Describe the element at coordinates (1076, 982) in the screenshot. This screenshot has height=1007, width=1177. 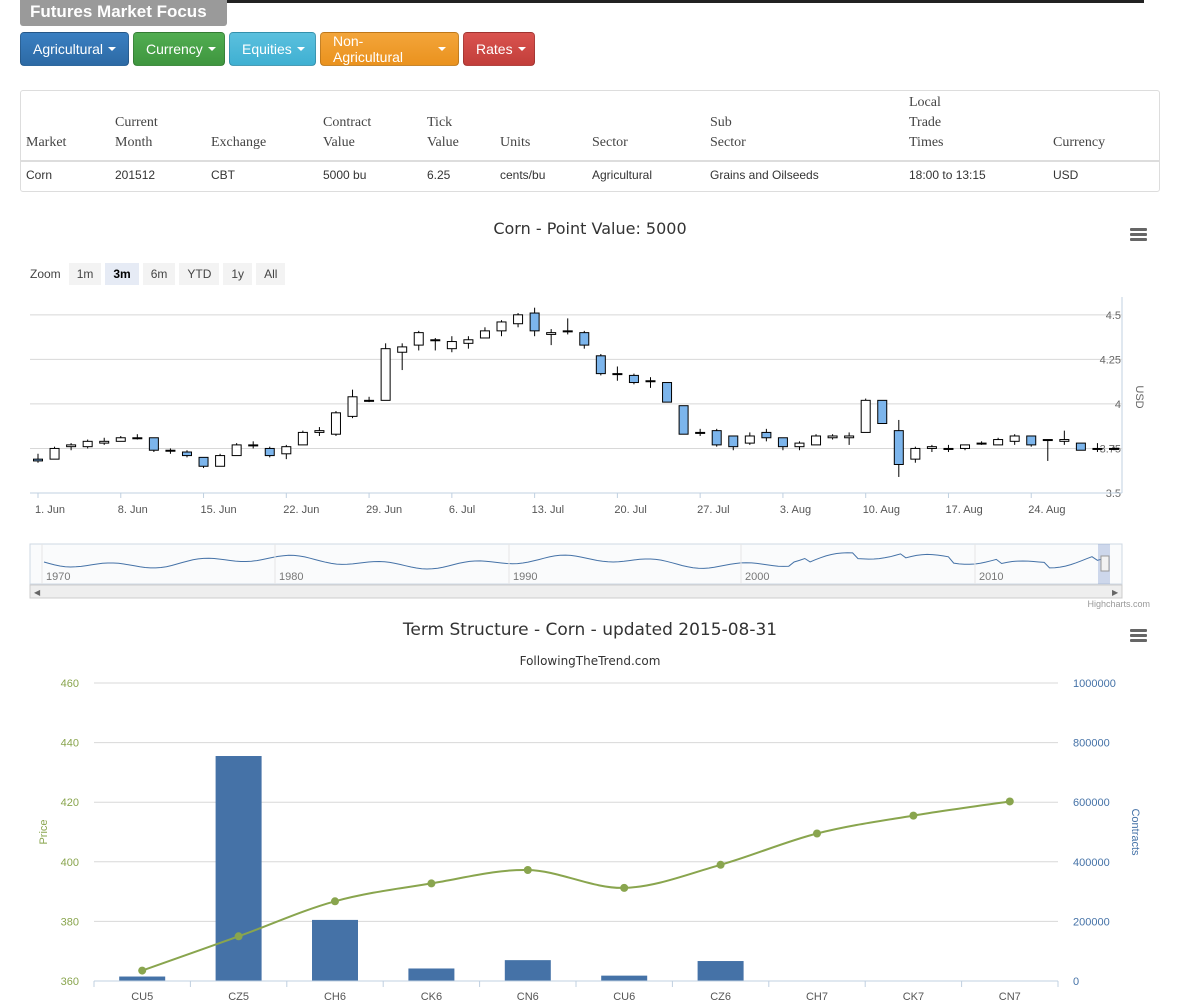
I see `right-y-tick-label: 0` at that location.